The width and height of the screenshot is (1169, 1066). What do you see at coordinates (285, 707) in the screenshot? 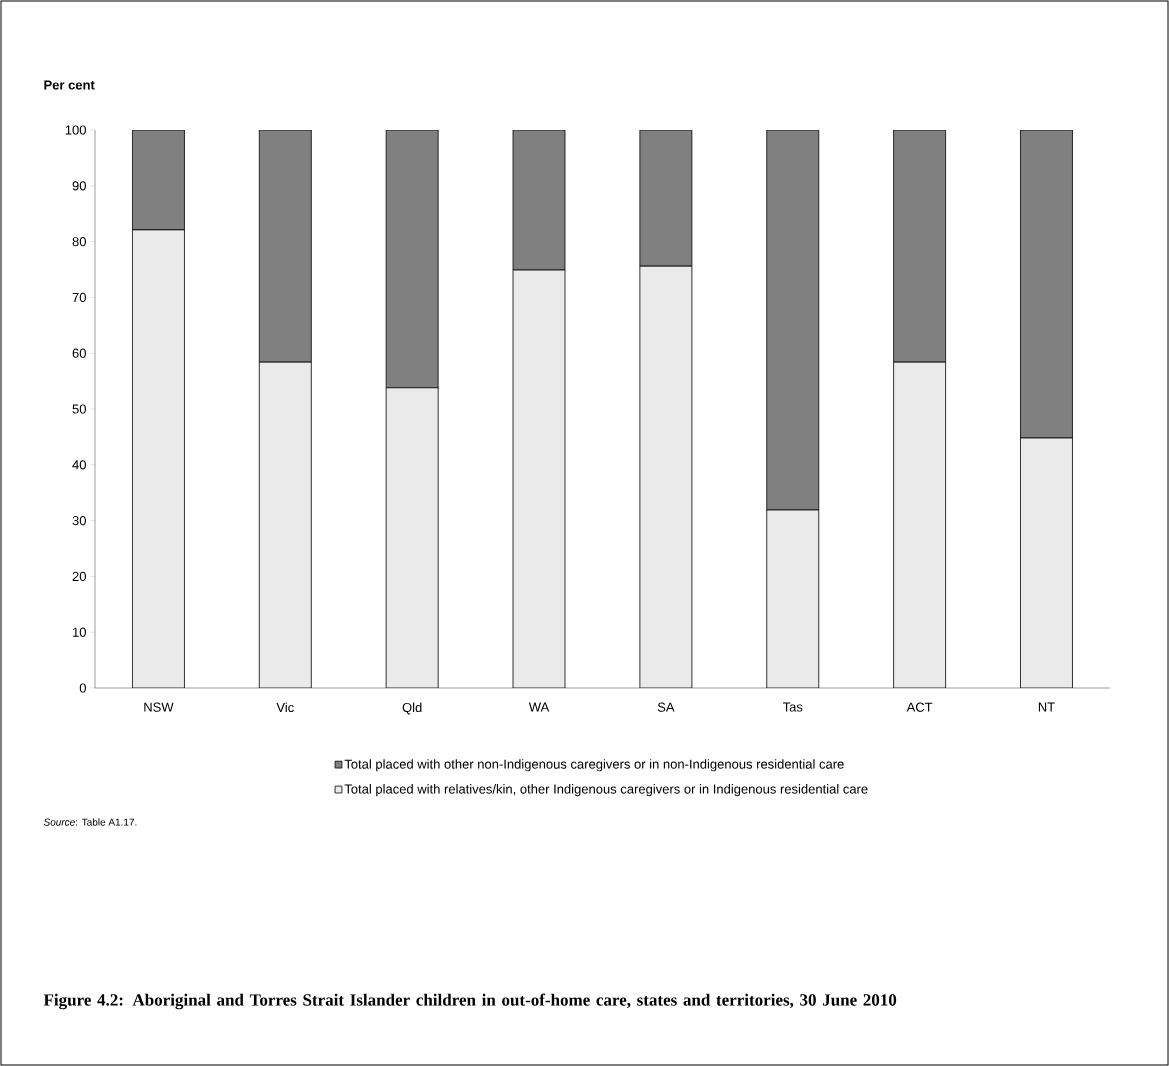
I see `x-tick-label: Vic` at bounding box center [285, 707].